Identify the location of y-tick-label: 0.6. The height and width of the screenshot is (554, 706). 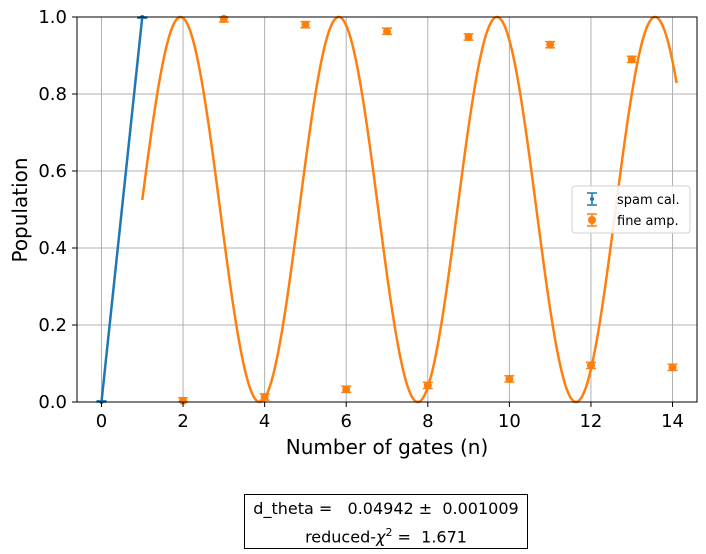
(52, 171).